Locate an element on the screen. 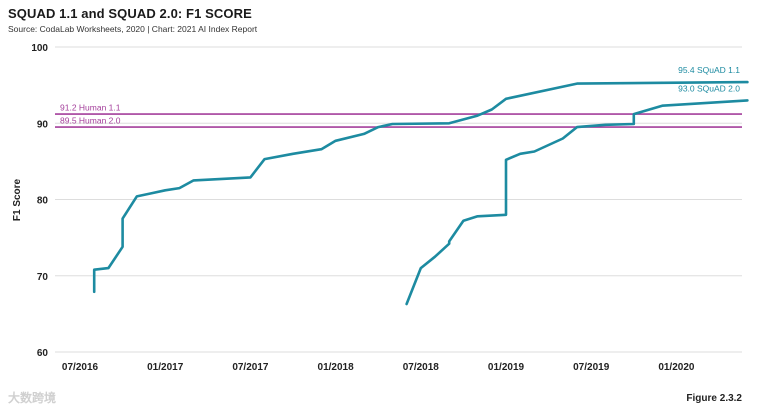  series-end-label-0: 95.4 SQuAD 1.1 is located at coordinates (709, 70).